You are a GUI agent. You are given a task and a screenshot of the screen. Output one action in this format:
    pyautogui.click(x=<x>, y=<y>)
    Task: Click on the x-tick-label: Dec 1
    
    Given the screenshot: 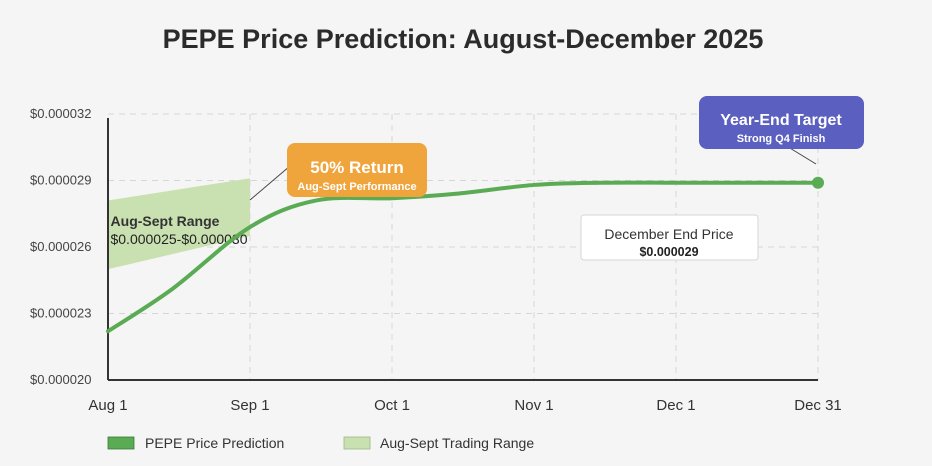 What is the action you would take?
    pyautogui.click(x=675, y=405)
    